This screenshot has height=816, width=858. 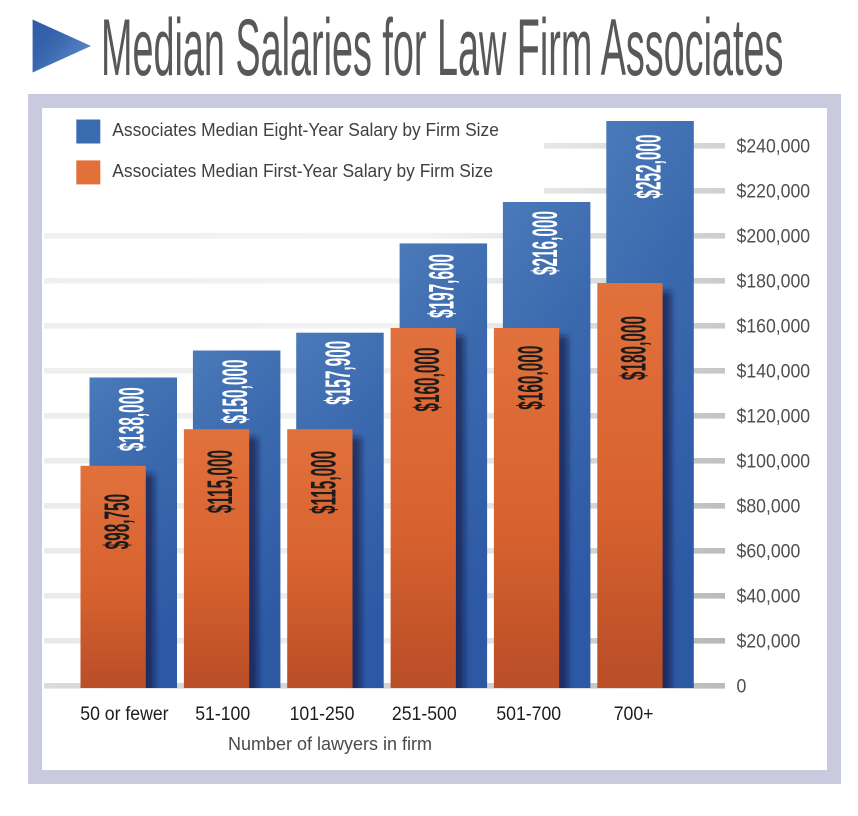 What do you see at coordinates (774, 191) in the screenshot?
I see `svg-text: $220,000` at bounding box center [774, 191].